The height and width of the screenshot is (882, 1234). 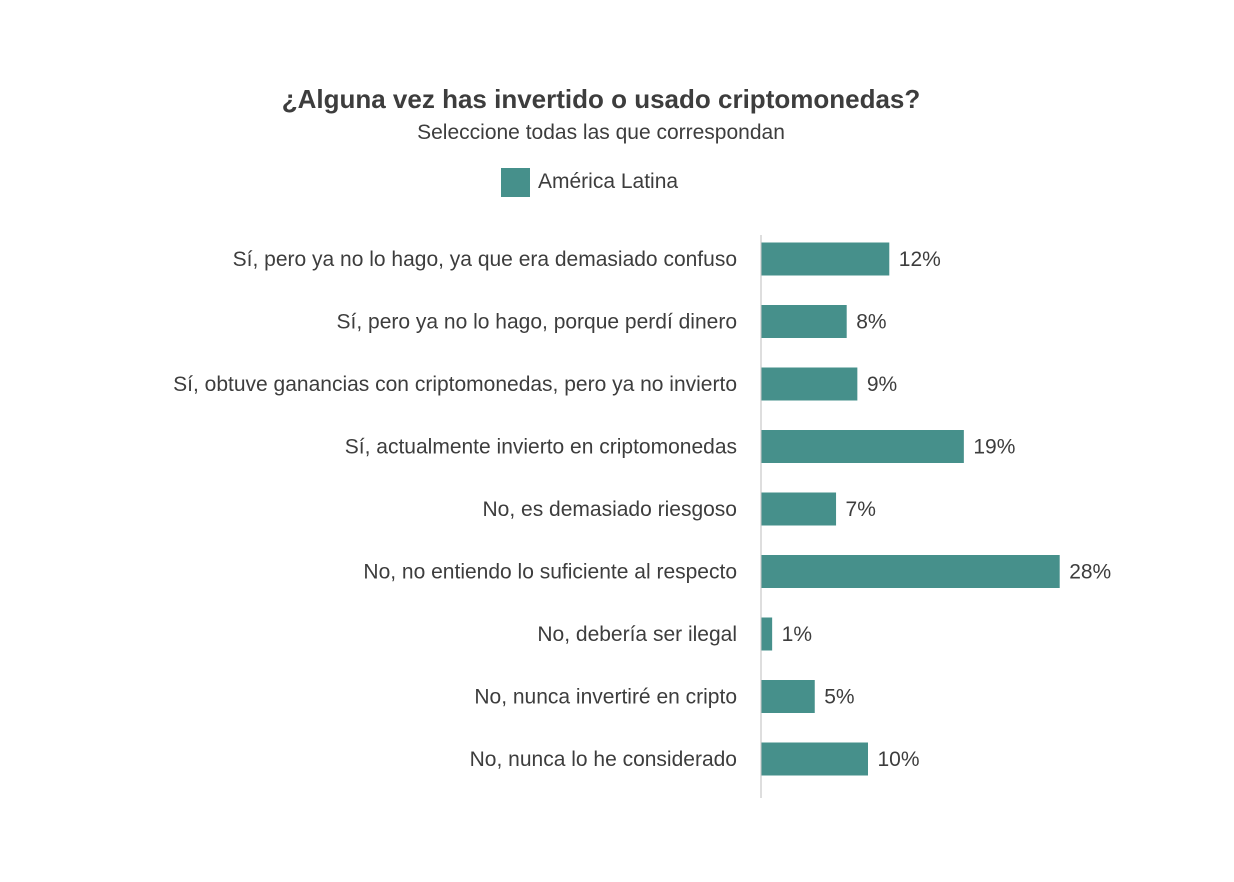 I want to click on value-label: 9%, so click(x=882, y=384).